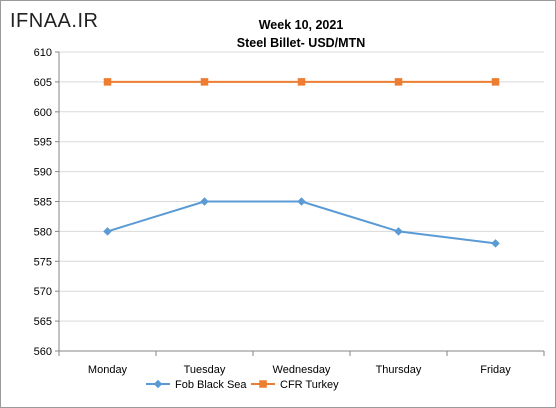  What do you see at coordinates (43, 113) in the screenshot?
I see `y-tick-label: 600` at bounding box center [43, 113].